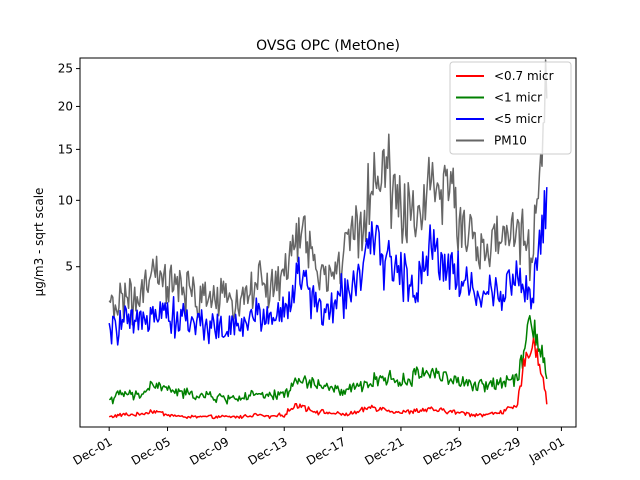  I want to click on x-tick-label: Dec-09, so click(209, 451).